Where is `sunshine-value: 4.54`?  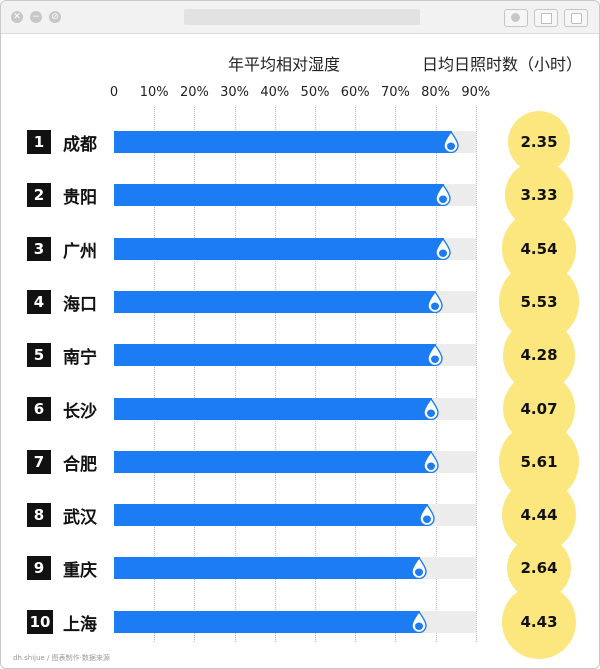 sunshine-value: 4.54 is located at coordinates (539, 248).